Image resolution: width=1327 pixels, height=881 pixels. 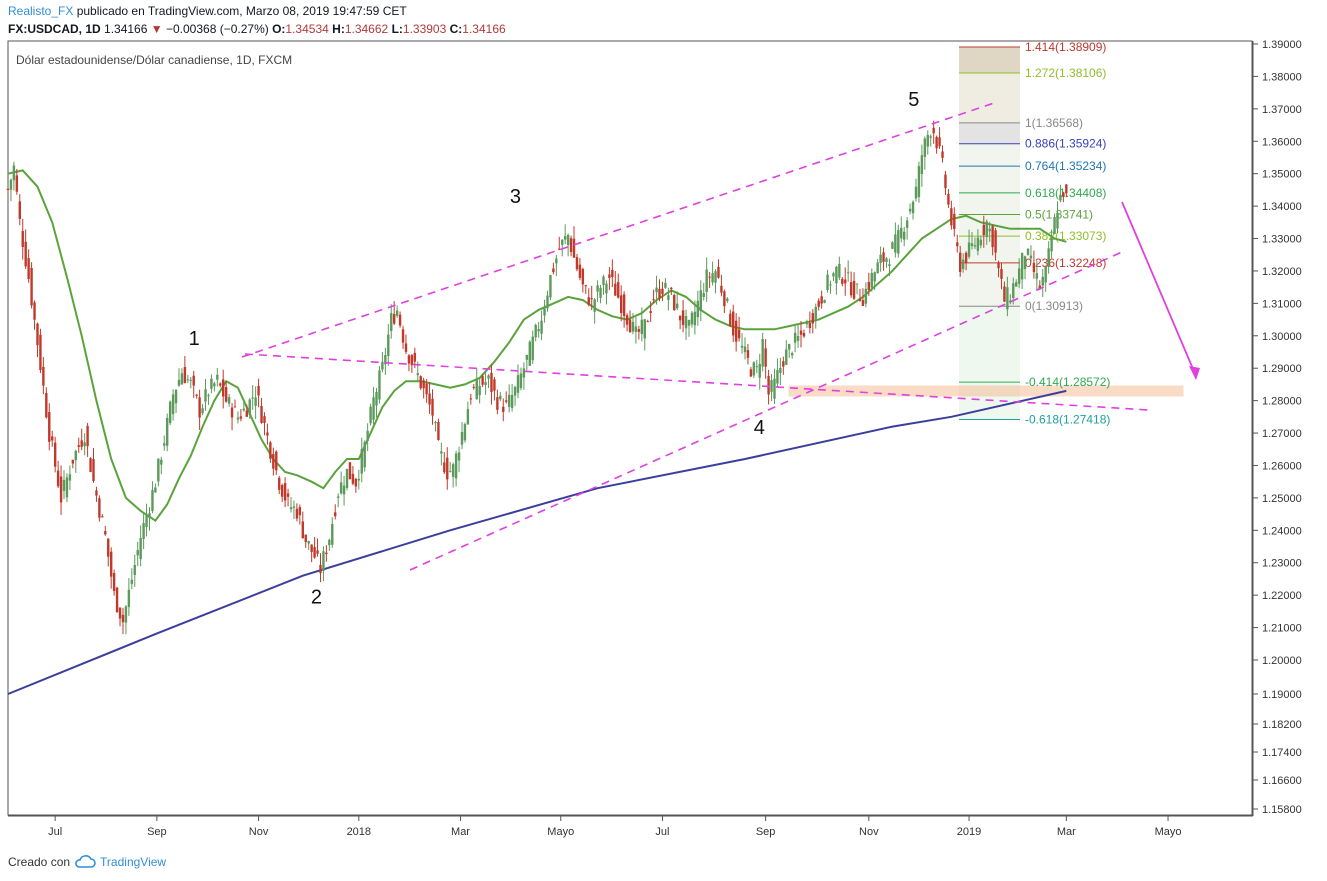 What do you see at coordinates (1282, 434) in the screenshot?
I see `price-tick-label: 1.27000` at bounding box center [1282, 434].